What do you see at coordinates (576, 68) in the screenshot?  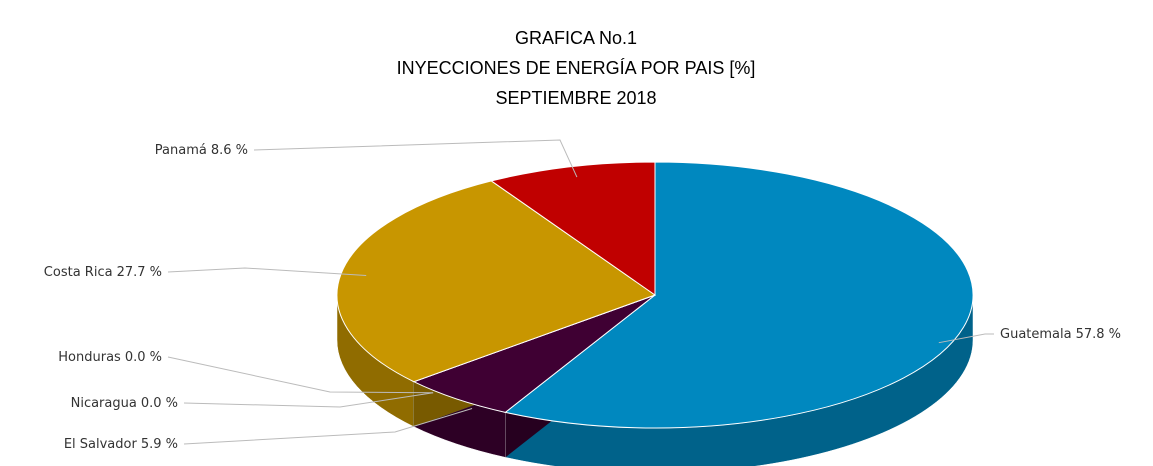 I see `chart-subtitle: INYECCIONES DE ENERGÍA POR PAIS [%]` at bounding box center [576, 68].